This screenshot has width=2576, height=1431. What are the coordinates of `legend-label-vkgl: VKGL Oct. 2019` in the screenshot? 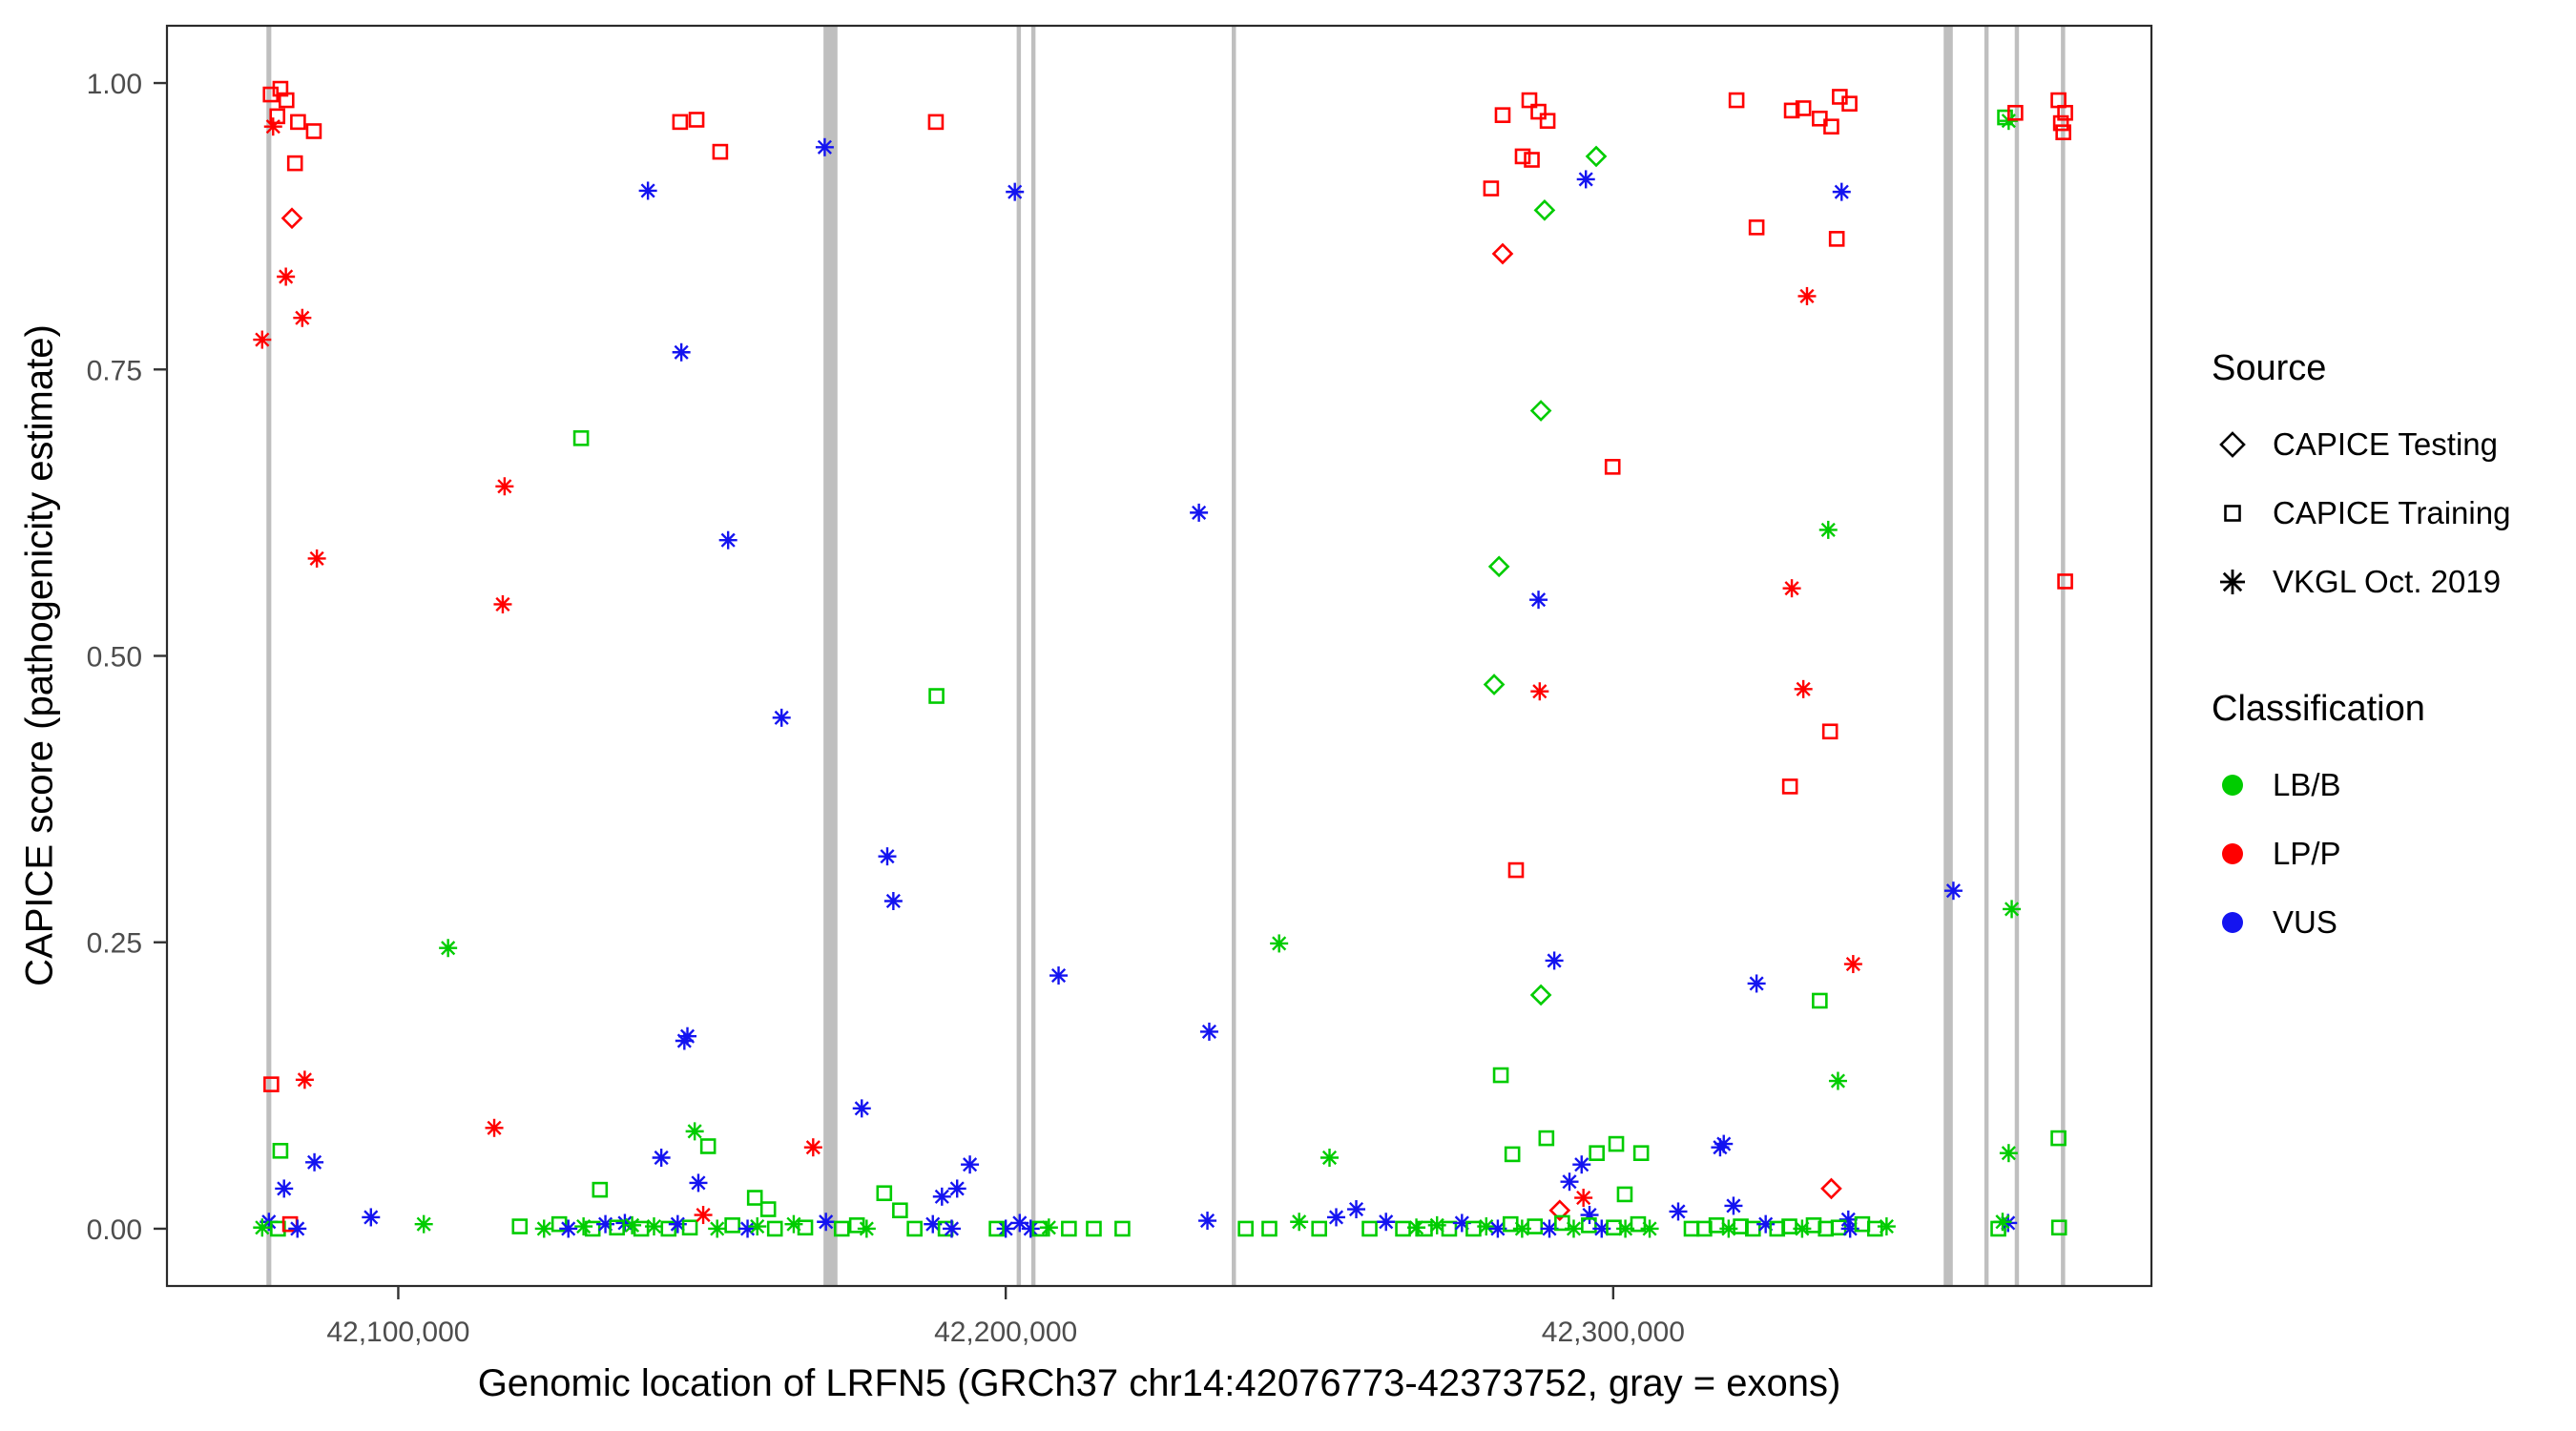 It's located at (2387, 581).